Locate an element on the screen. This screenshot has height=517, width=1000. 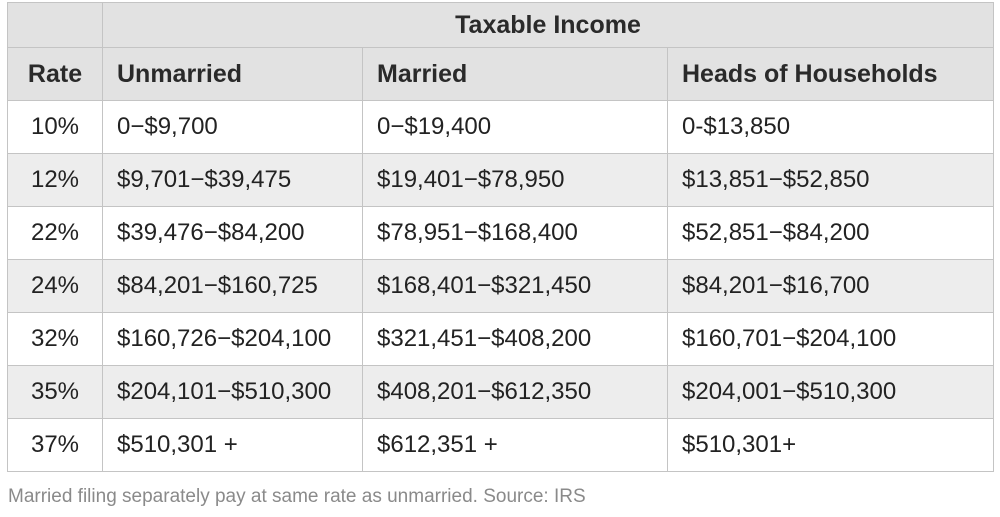
heads-cell: $510,301+ is located at coordinates (830, 445).